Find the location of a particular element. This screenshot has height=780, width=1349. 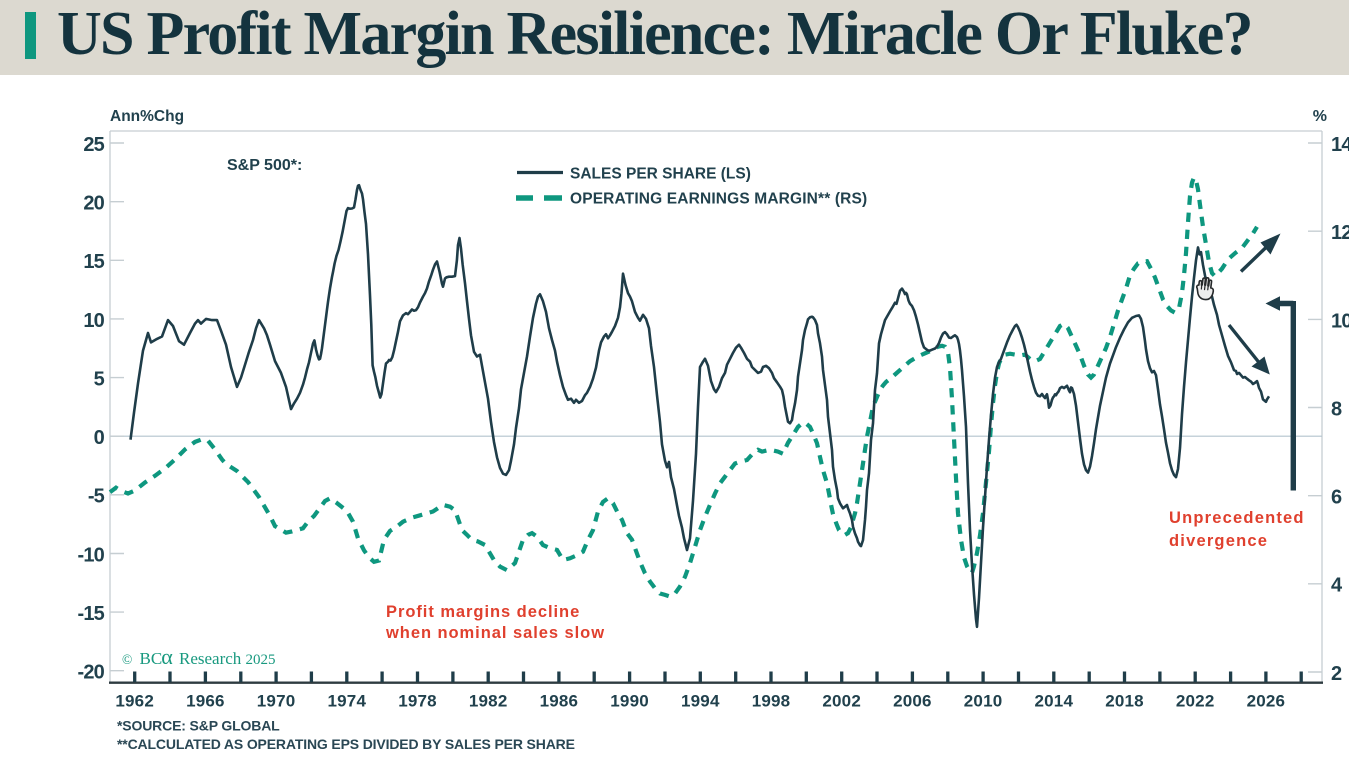

svg-text: © BCα Research 2025 is located at coordinates (199, 656).